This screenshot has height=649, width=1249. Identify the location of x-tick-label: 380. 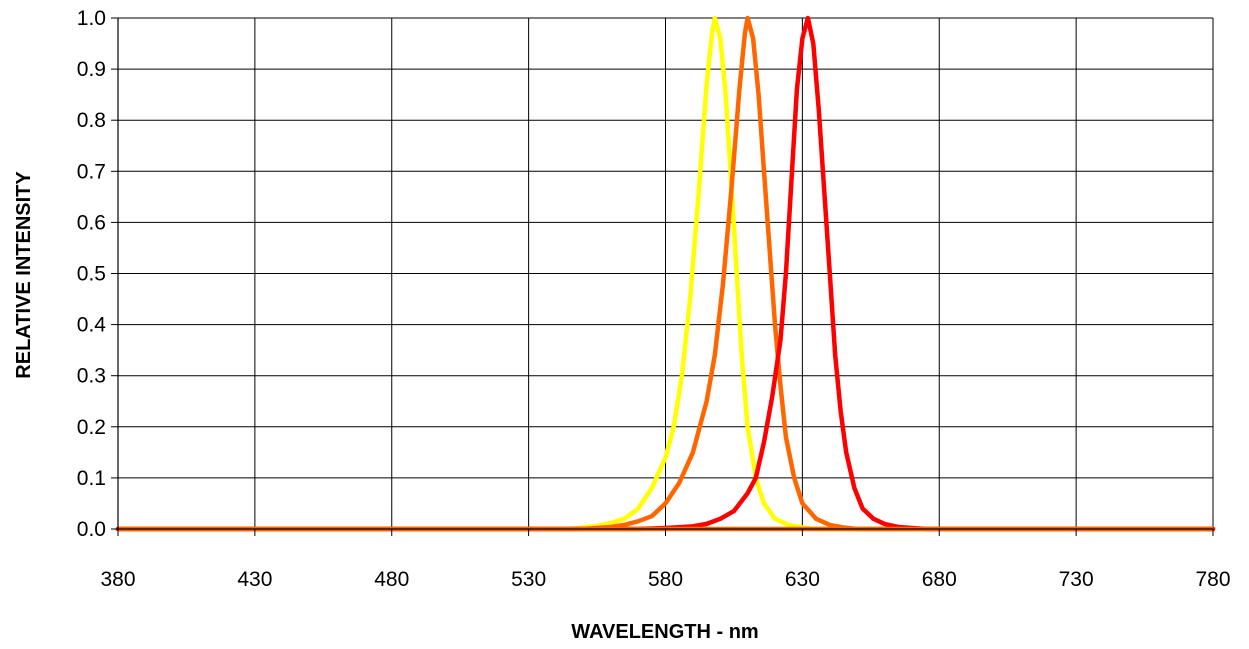
(117, 579).